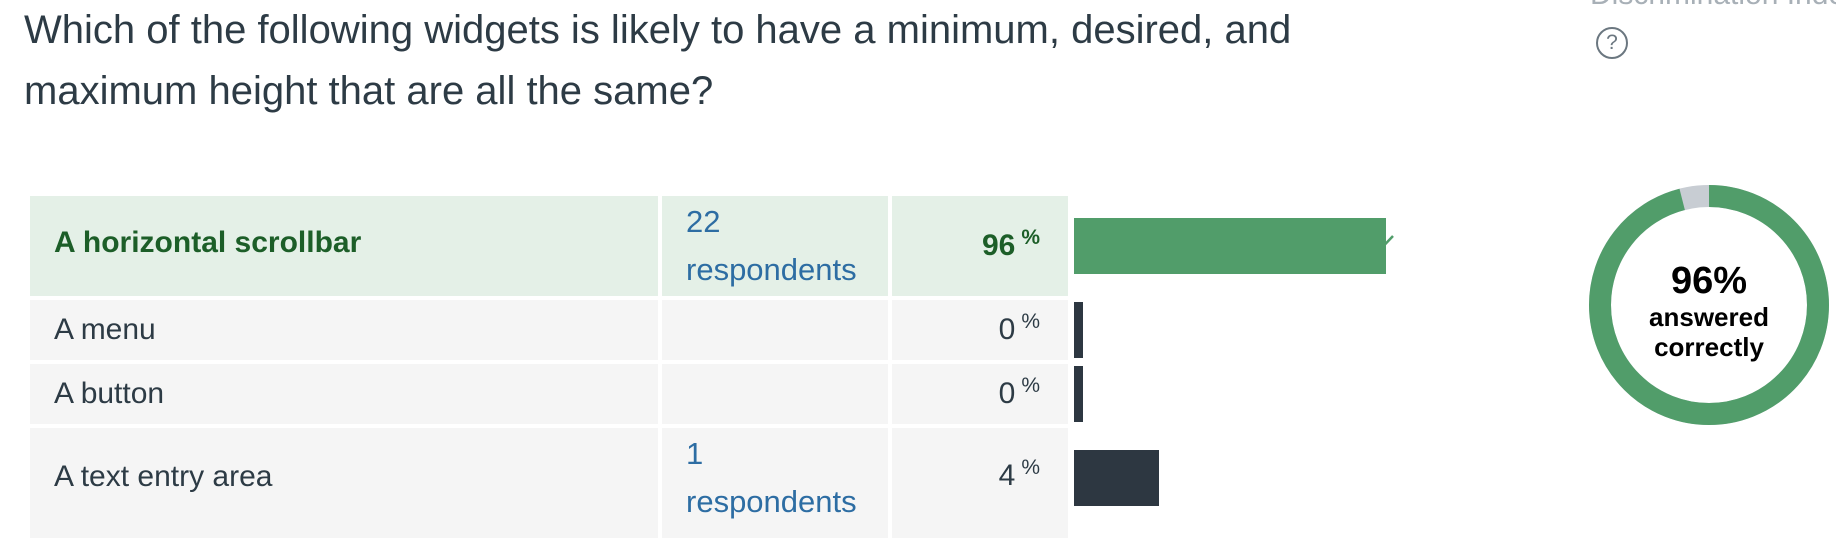  I want to click on percent-value: 4, so click(1007, 475).